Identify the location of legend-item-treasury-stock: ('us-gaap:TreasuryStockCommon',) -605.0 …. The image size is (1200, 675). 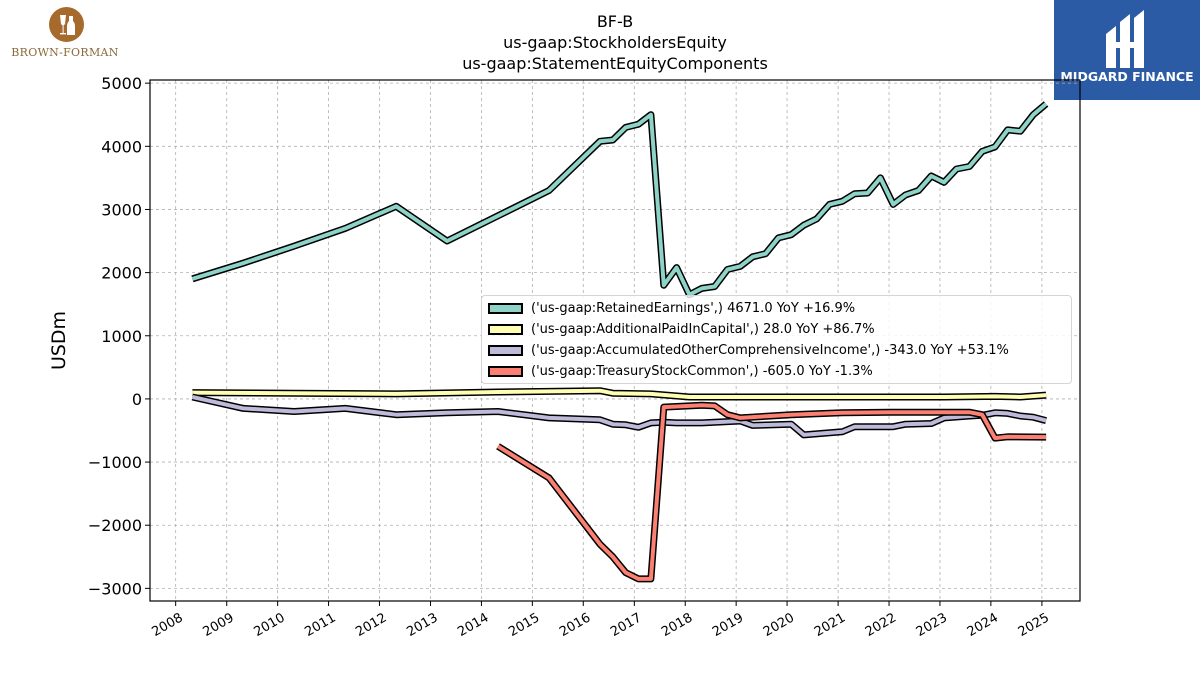
(680, 371).